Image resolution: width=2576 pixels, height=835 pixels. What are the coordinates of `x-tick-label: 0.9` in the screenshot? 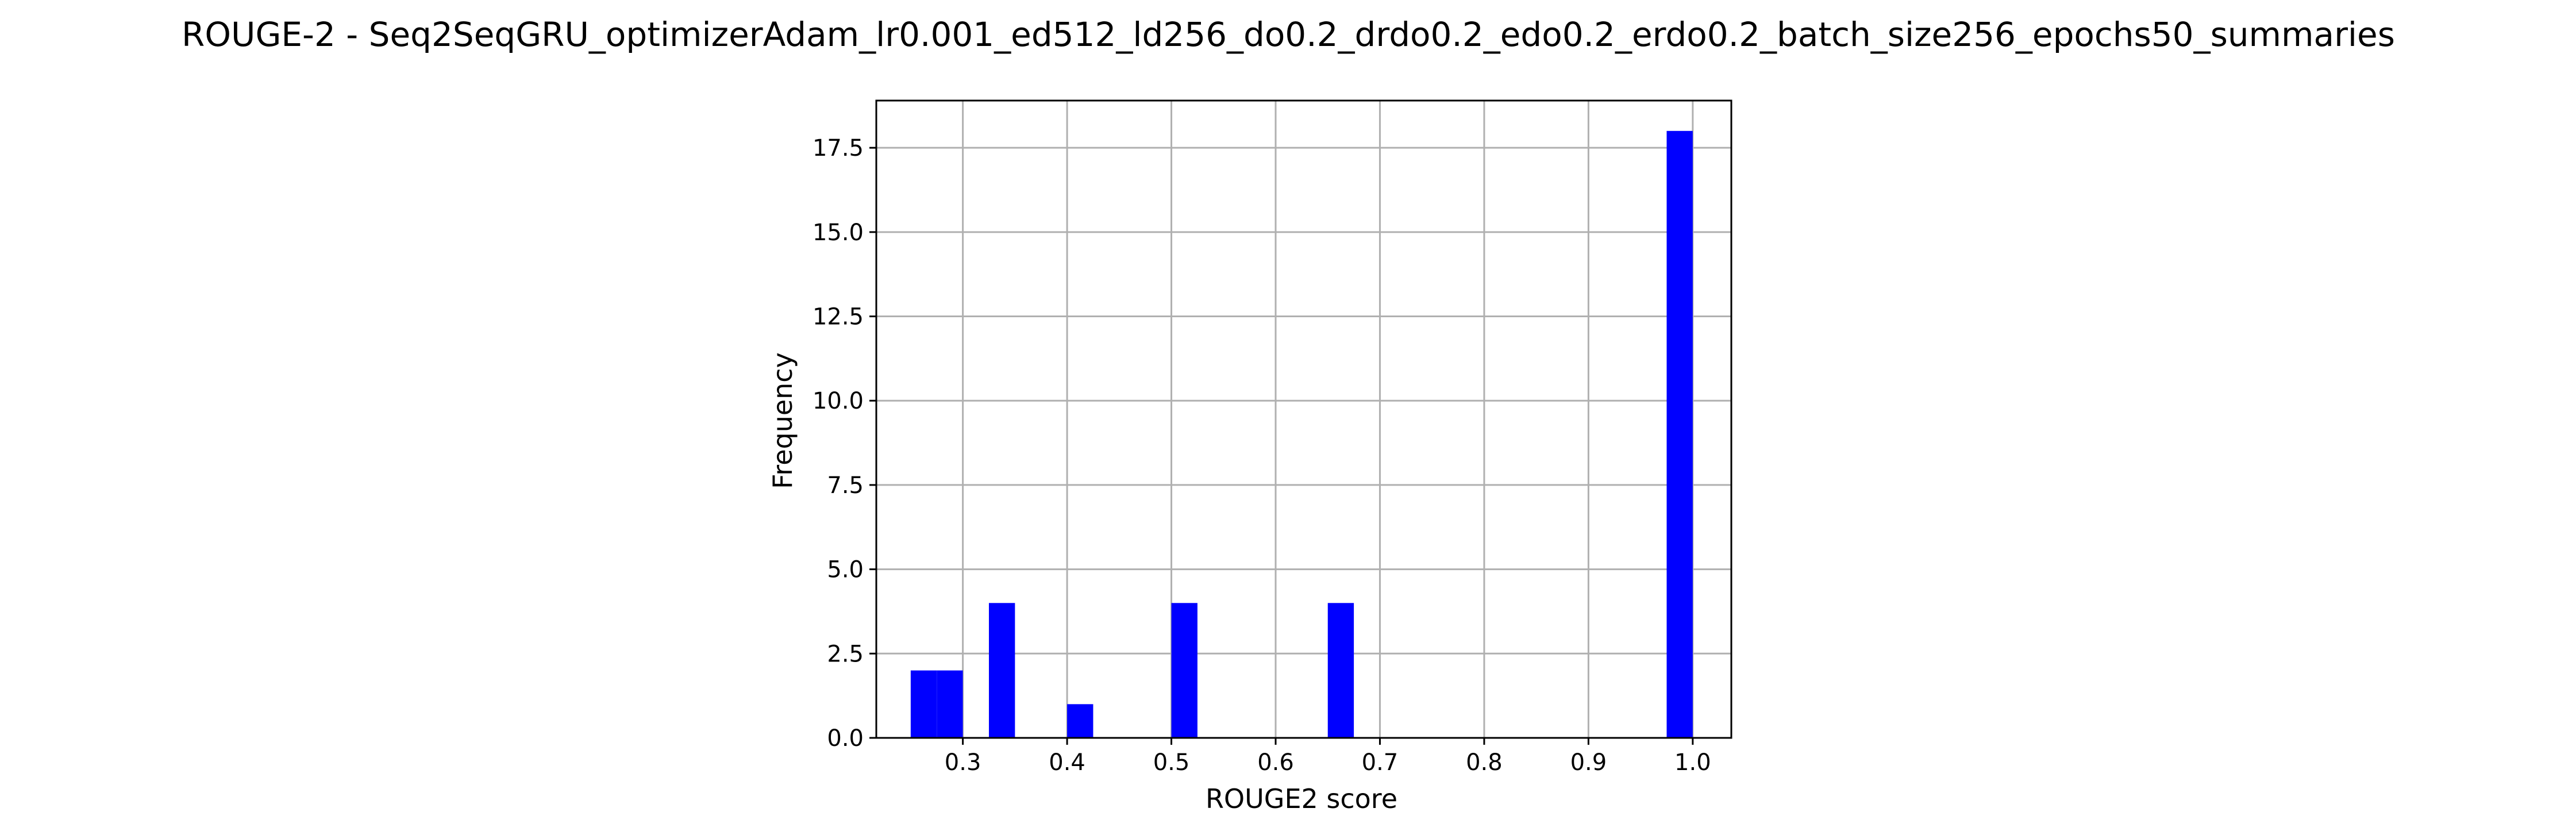 It's located at (1588, 762).